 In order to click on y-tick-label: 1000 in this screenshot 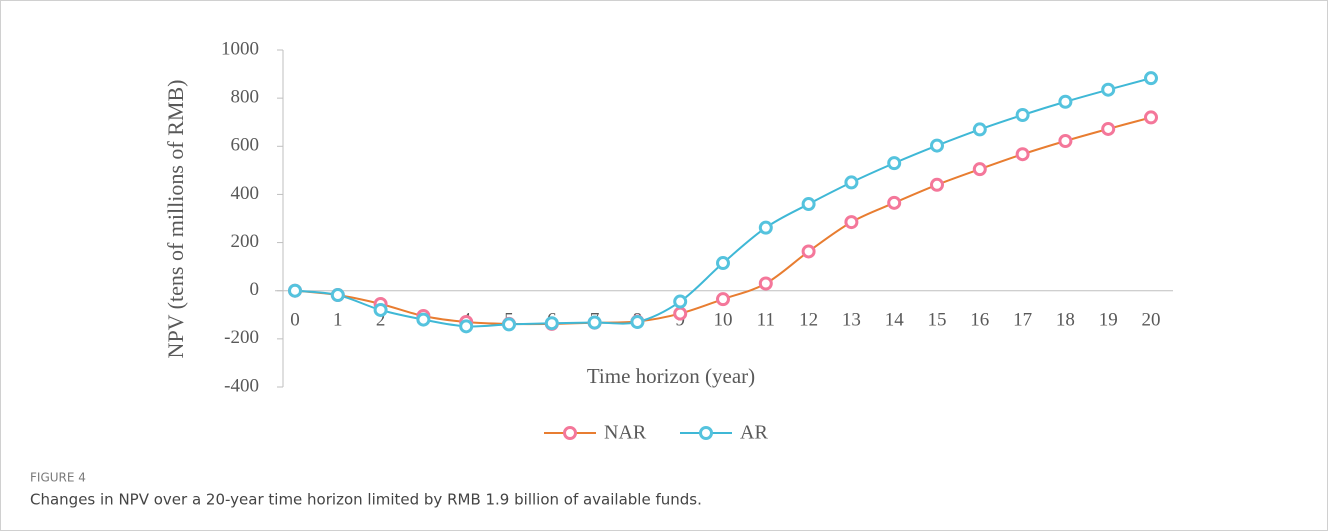, I will do `click(240, 48)`.